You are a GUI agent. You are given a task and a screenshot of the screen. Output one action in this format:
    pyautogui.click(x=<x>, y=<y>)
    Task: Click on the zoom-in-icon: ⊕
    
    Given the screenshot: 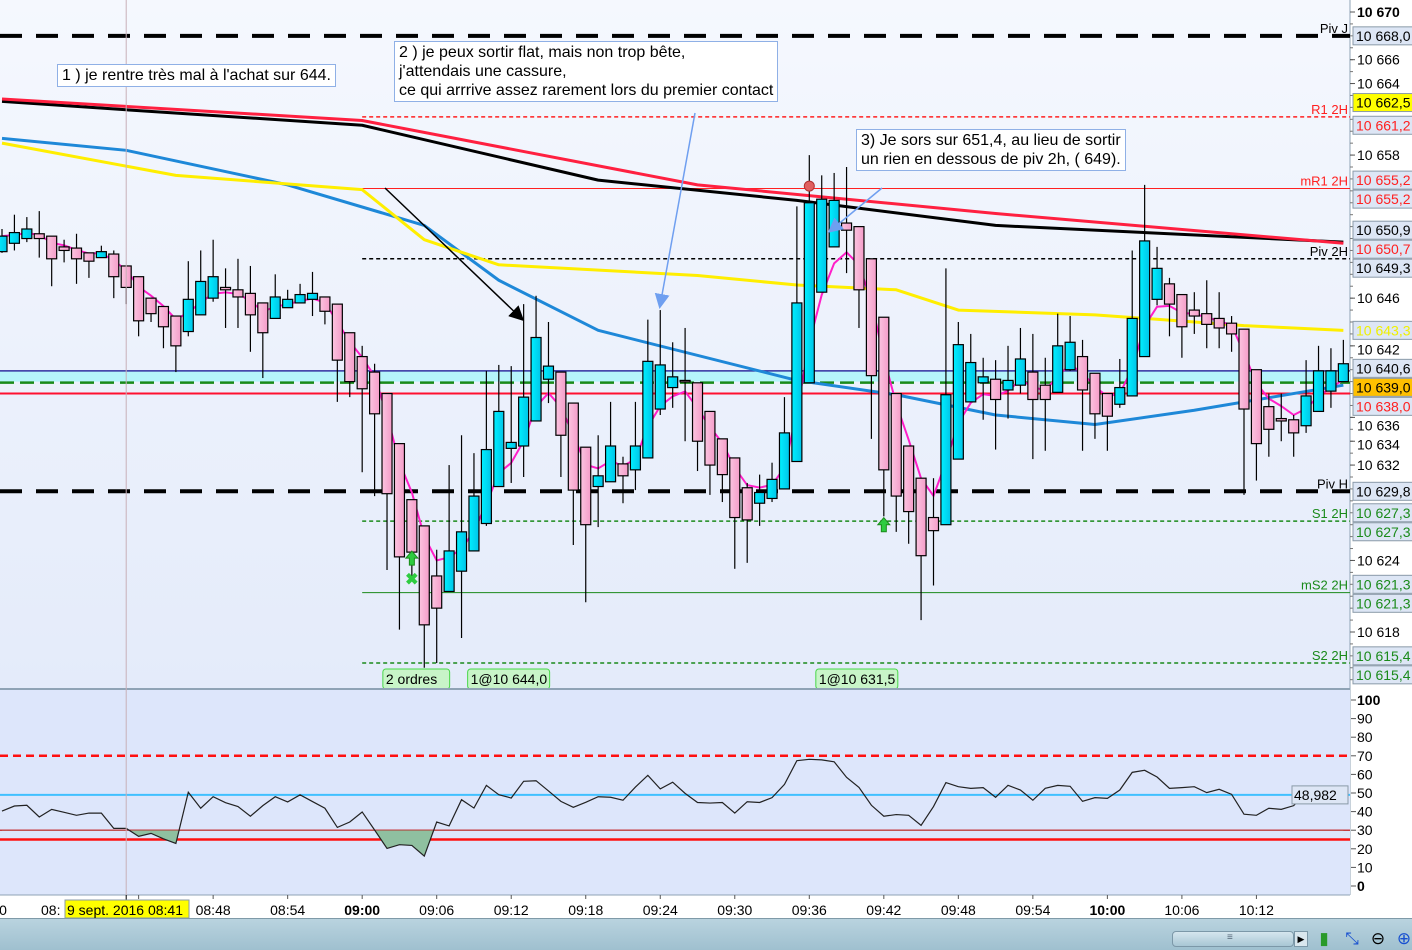 What is the action you would take?
    pyautogui.click(x=1404, y=938)
    